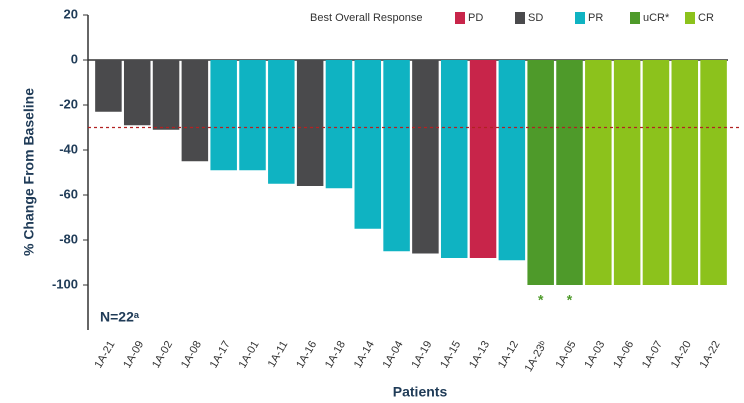 Image resolution: width=744 pixels, height=403 pixels. I want to click on x-tick-label: 1A-11, so click(278, 354).